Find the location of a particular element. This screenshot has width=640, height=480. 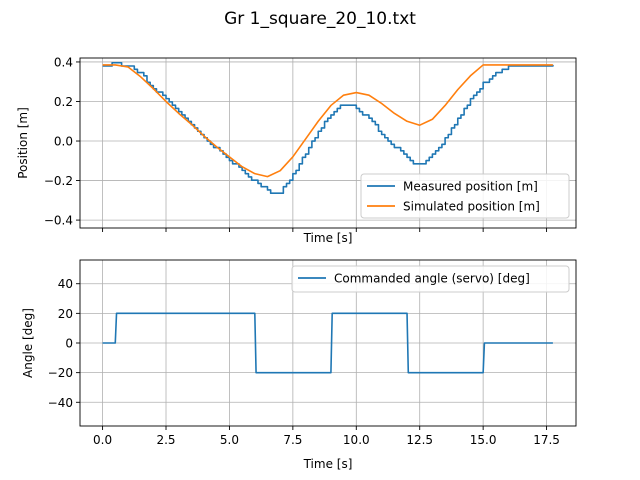

y-tick-label: 0.4 is located at coordinates (63, 62).